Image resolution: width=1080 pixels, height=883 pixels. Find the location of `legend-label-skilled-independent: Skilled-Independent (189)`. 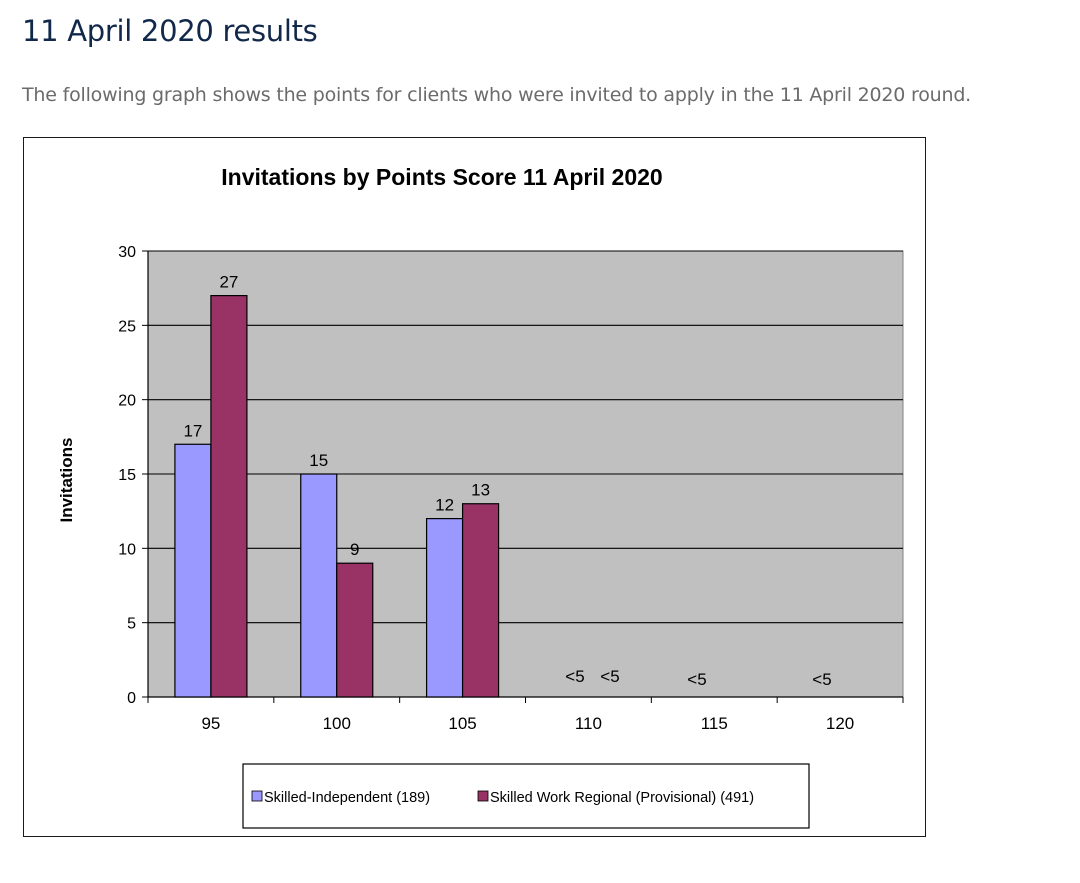

legend-label-skilled-independent: Skilled-Independent (189) is located at coordinates (347, 798).